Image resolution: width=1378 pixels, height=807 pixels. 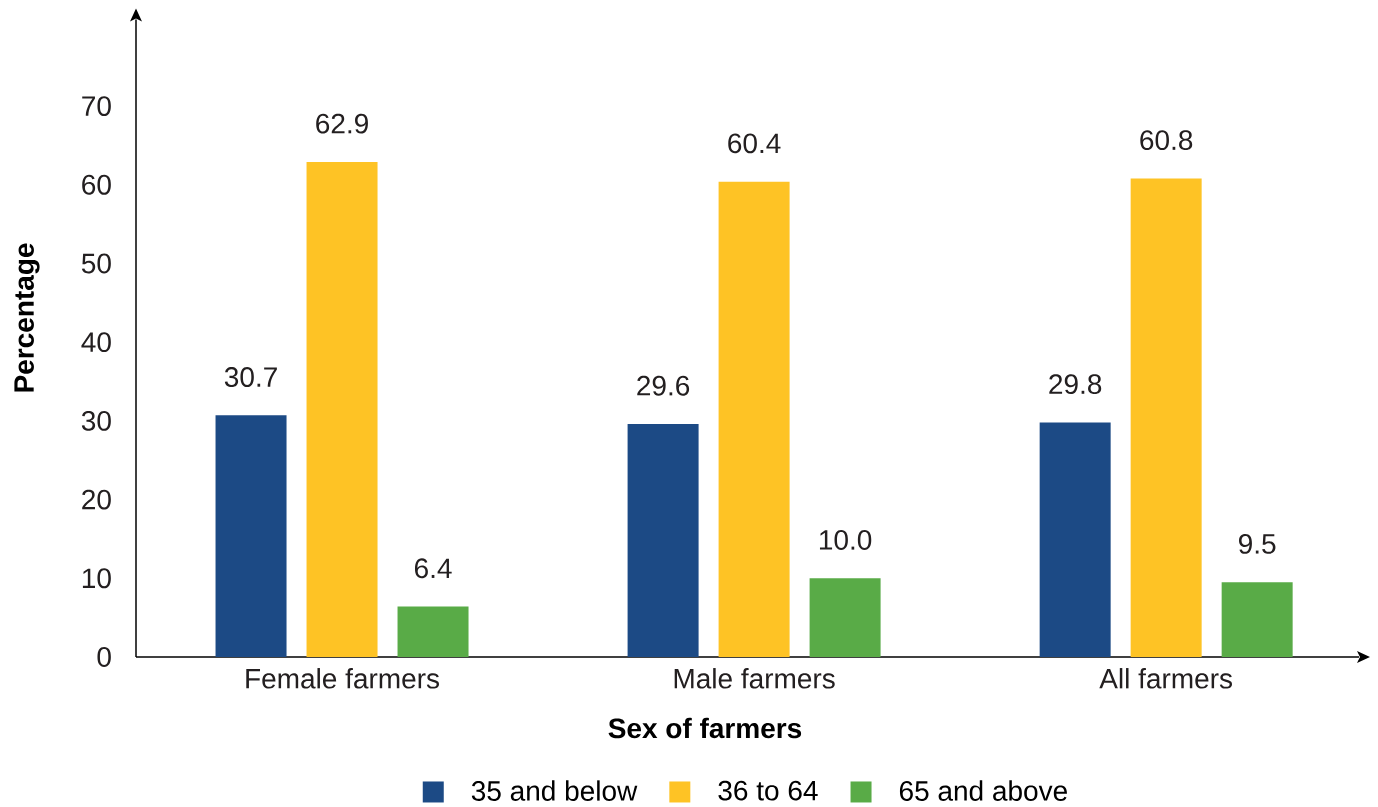 I want to click on x-axis-title: Sex of farmers, so click(x=705, y=728).